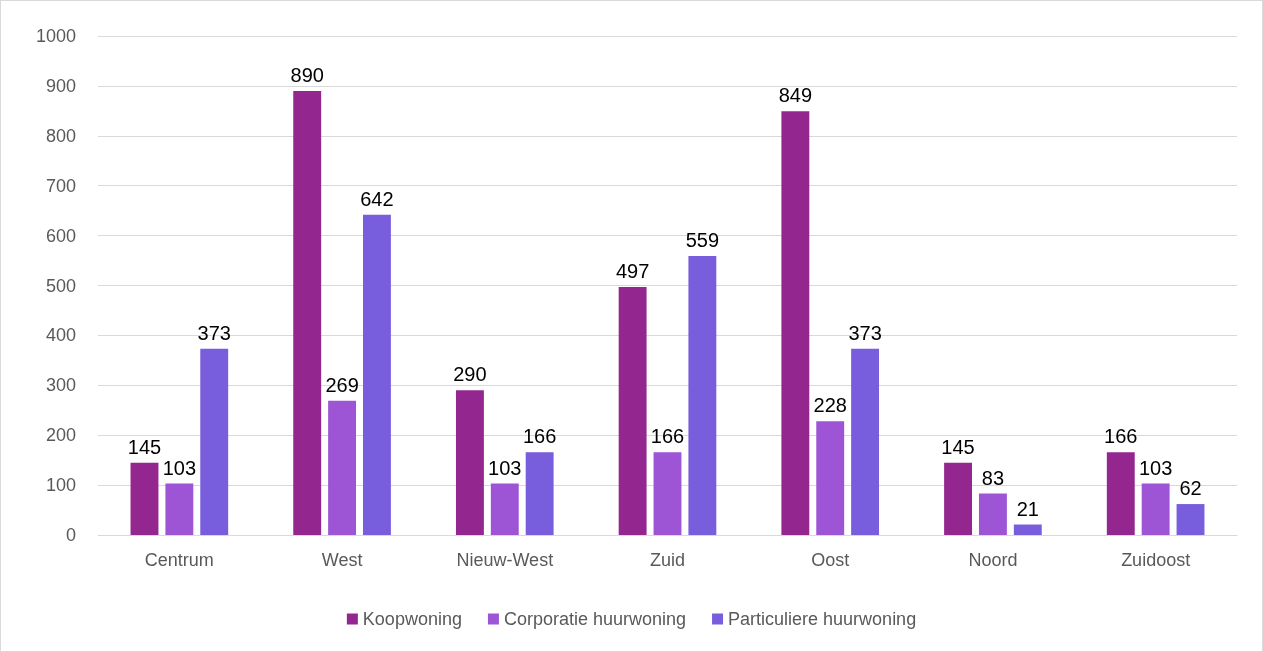 The height and width of the screenshot is (652, 1263). Describe the element at coordinates (60, 235) in the screenshot. I see `y-tick-label: 600` at that location.